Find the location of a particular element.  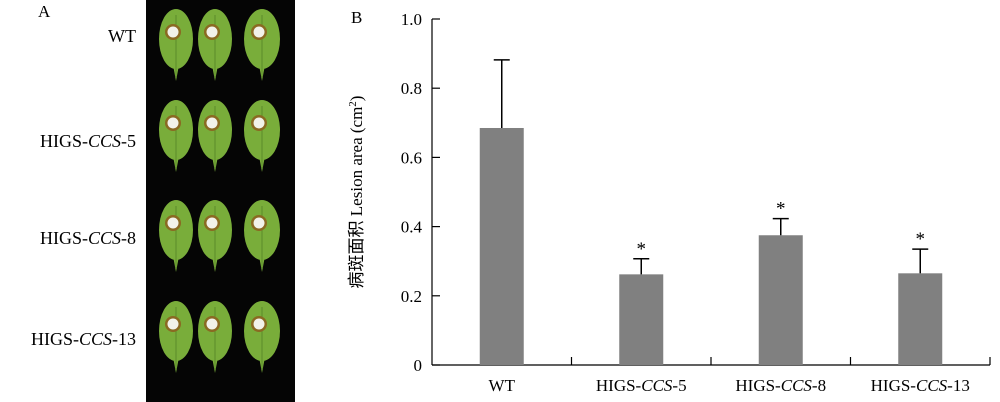

row-label: HIGS-CCS-5 is located at coordinates (87, 141).